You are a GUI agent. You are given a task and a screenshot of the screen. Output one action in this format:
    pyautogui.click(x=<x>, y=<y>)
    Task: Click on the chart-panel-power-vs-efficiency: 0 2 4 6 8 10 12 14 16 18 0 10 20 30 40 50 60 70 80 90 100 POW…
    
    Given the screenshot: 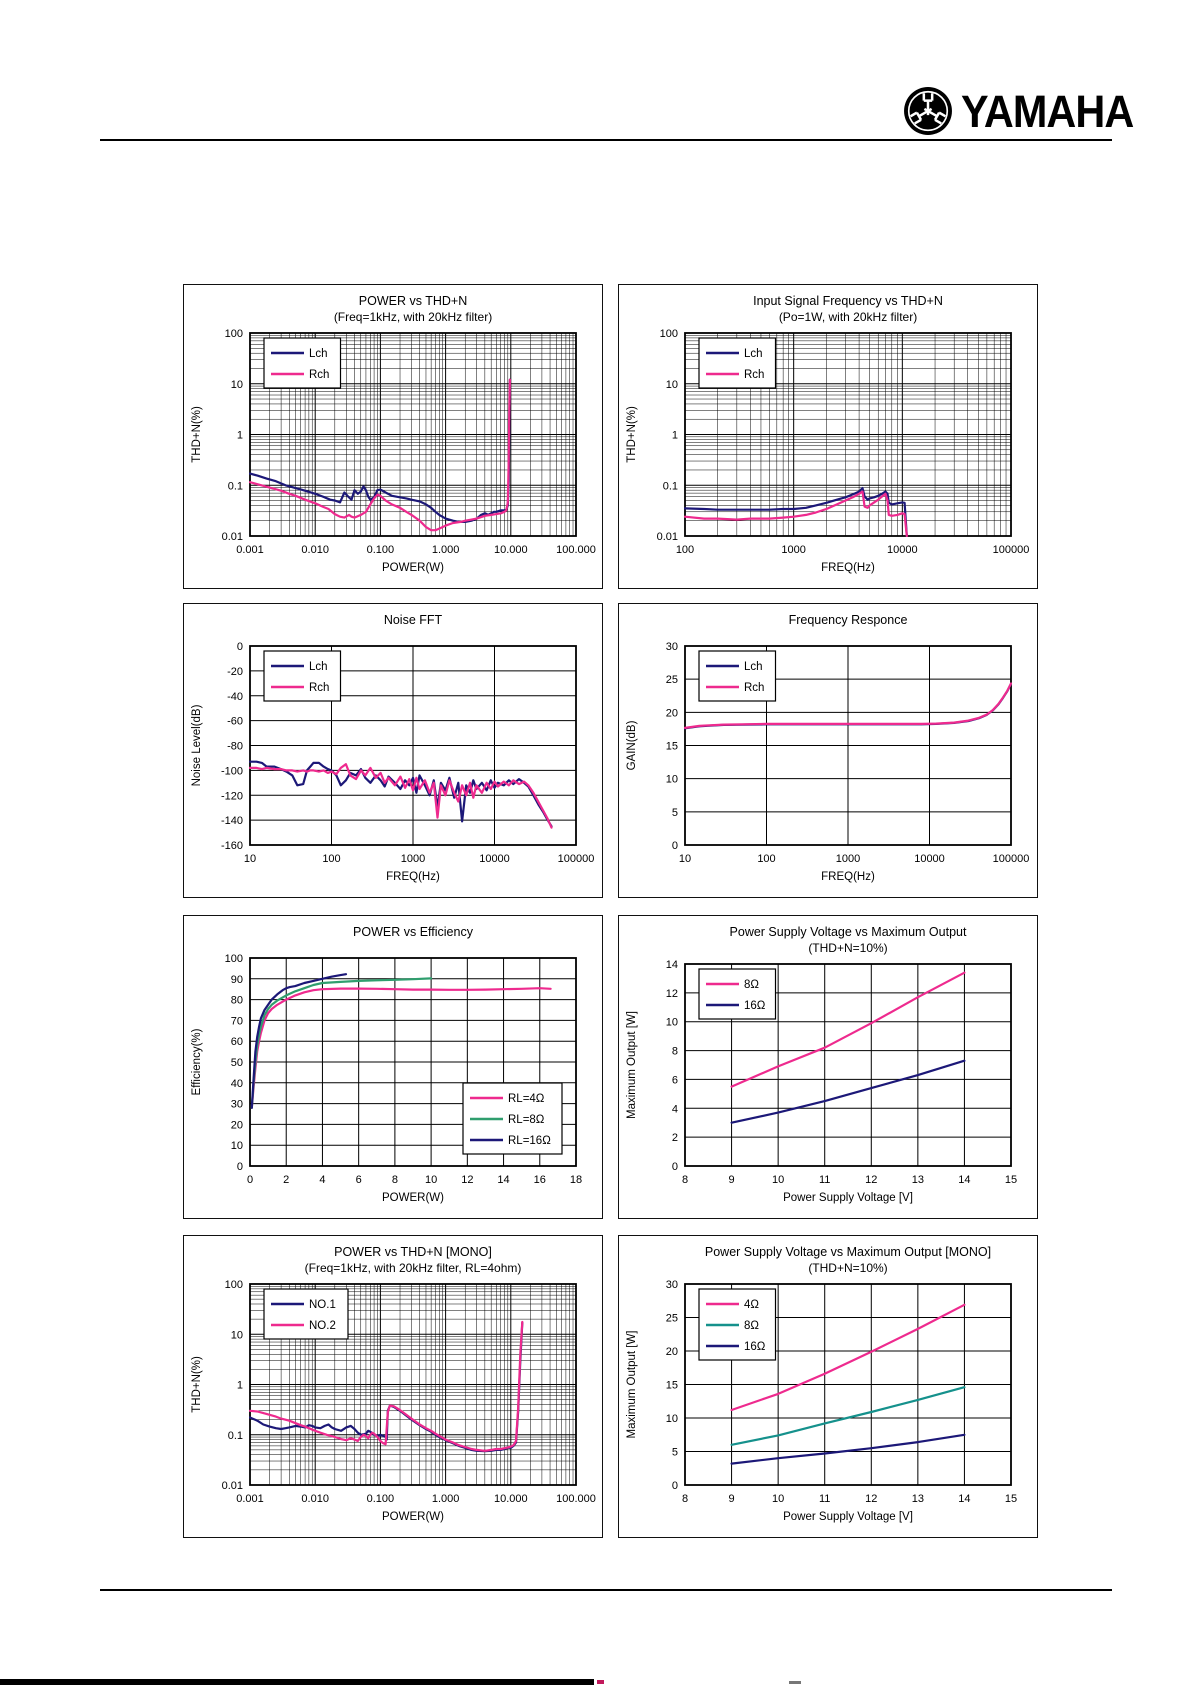 What is the action you would take?
    pyautogui.click(x=393, y=1067)
    